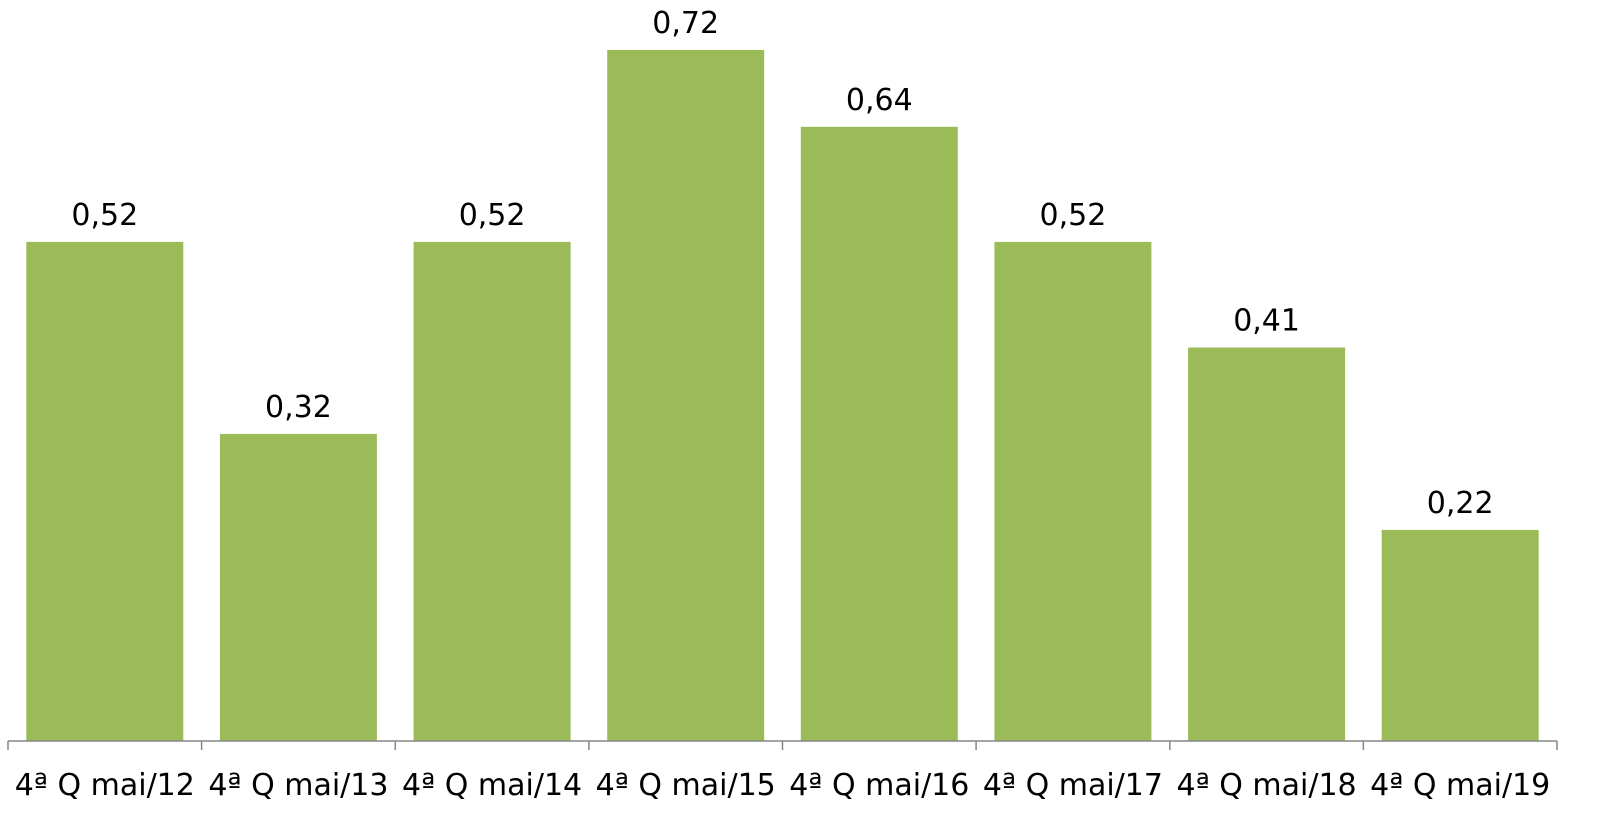  Describe the element at coordinates (686, 785) in the screenshot. I see `x-tick-label: 4ª Q mai/15` at that location.